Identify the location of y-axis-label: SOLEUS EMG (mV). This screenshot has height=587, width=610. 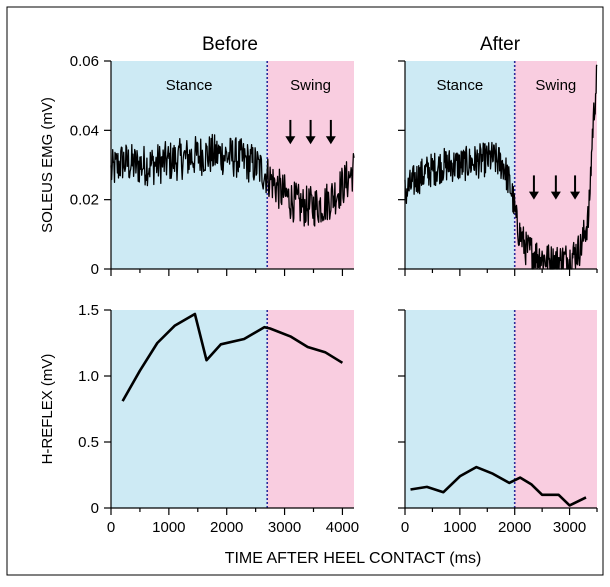
(47, 165).